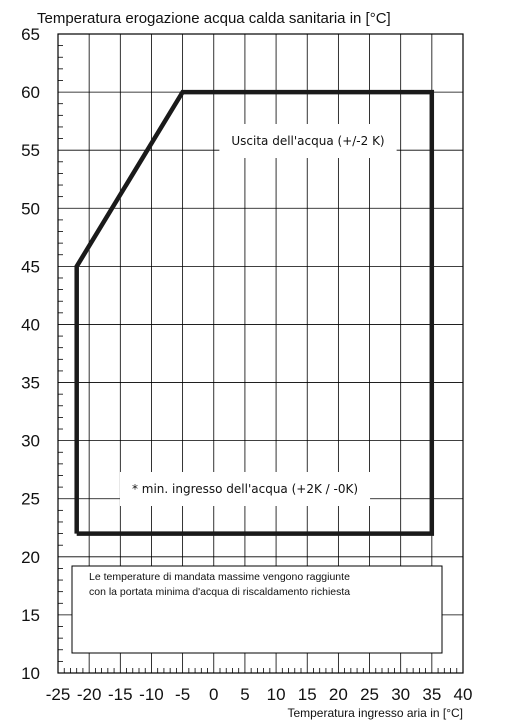  What do you see at coordinates (30, 208) in the screenshot?
I see `y-tick-label: 50` at bounding box center [30, 208].